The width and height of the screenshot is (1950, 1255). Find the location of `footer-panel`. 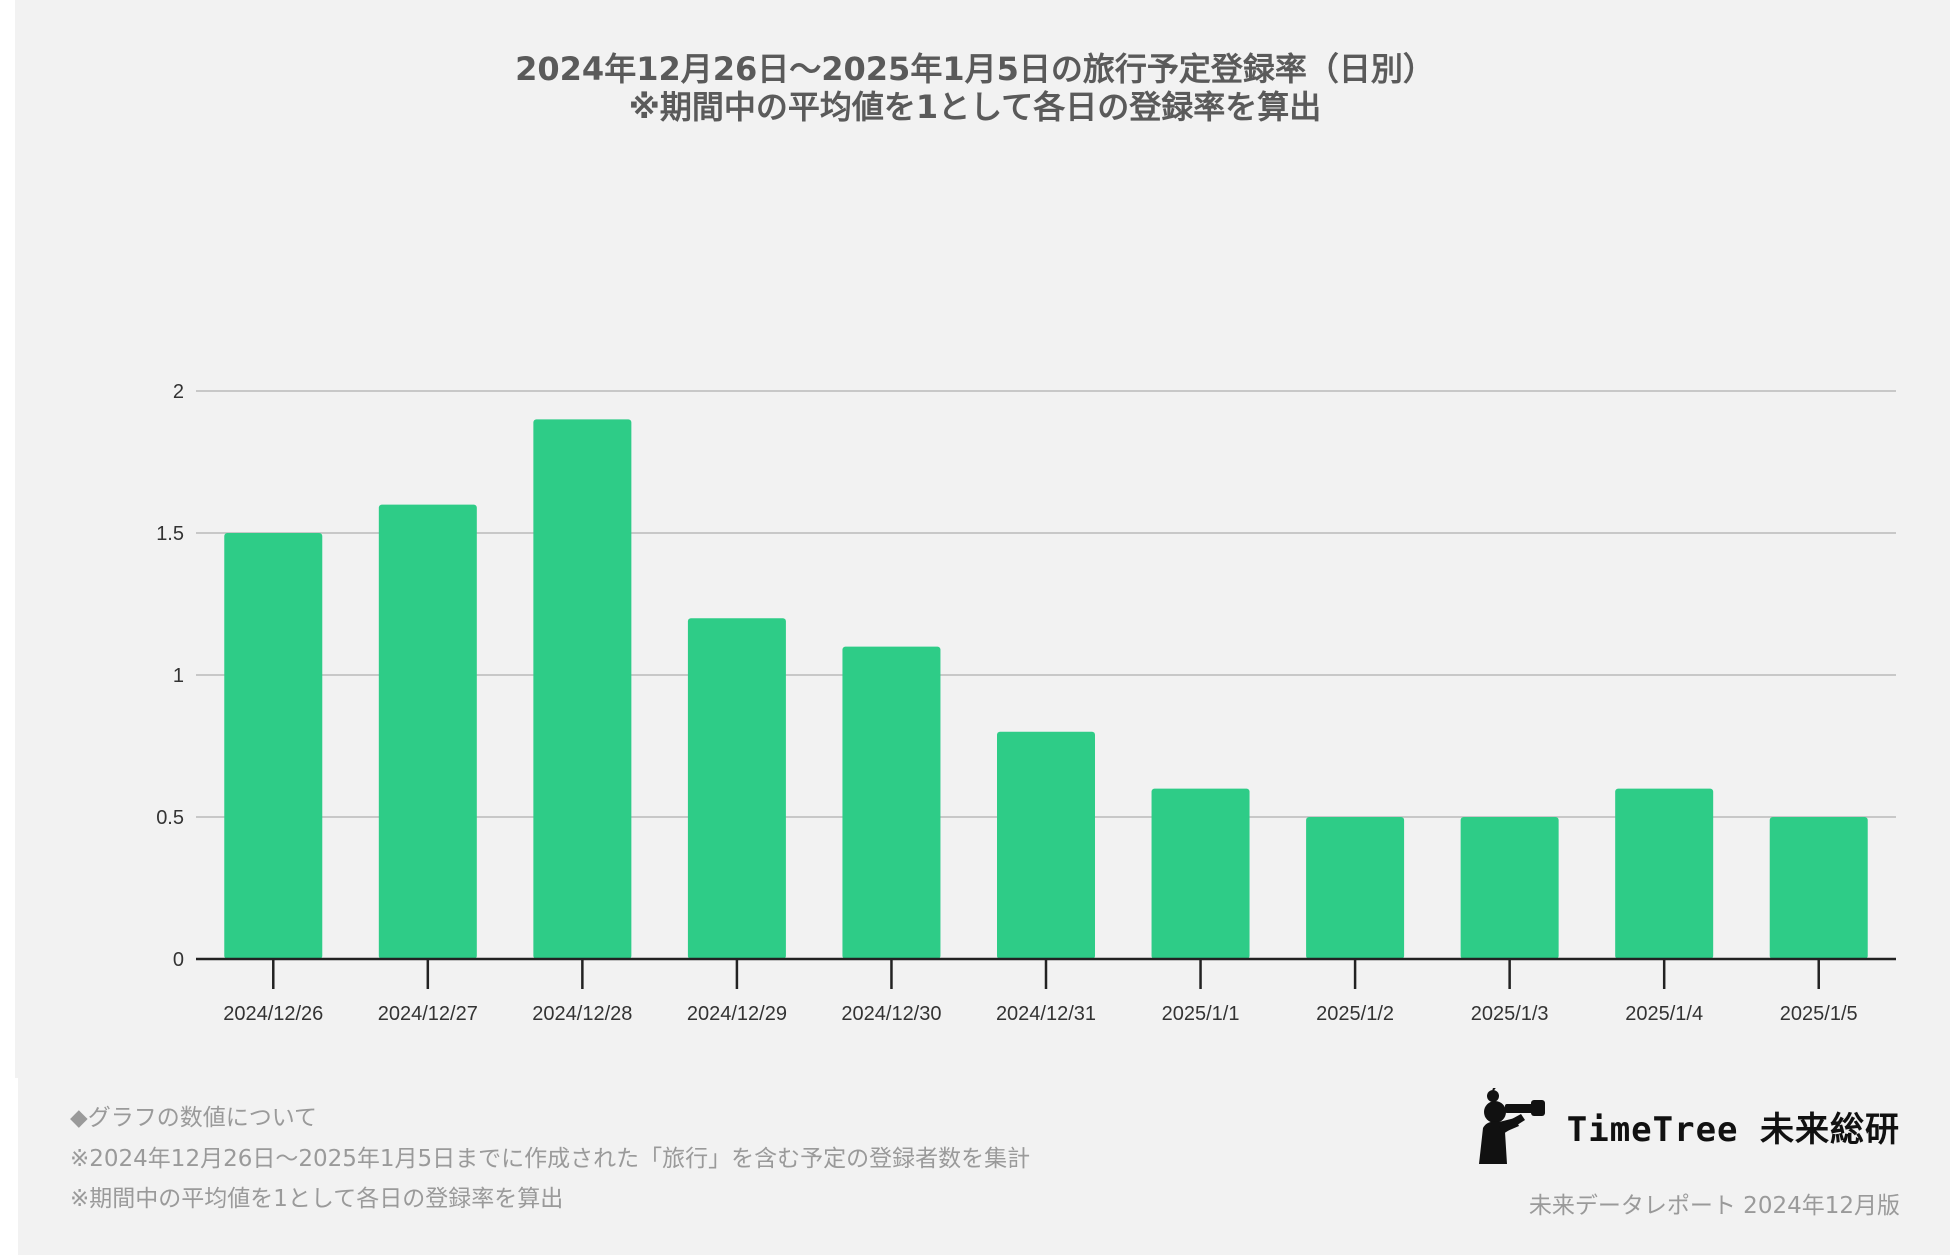

footer-panel is located at coordinates (984, 1166).